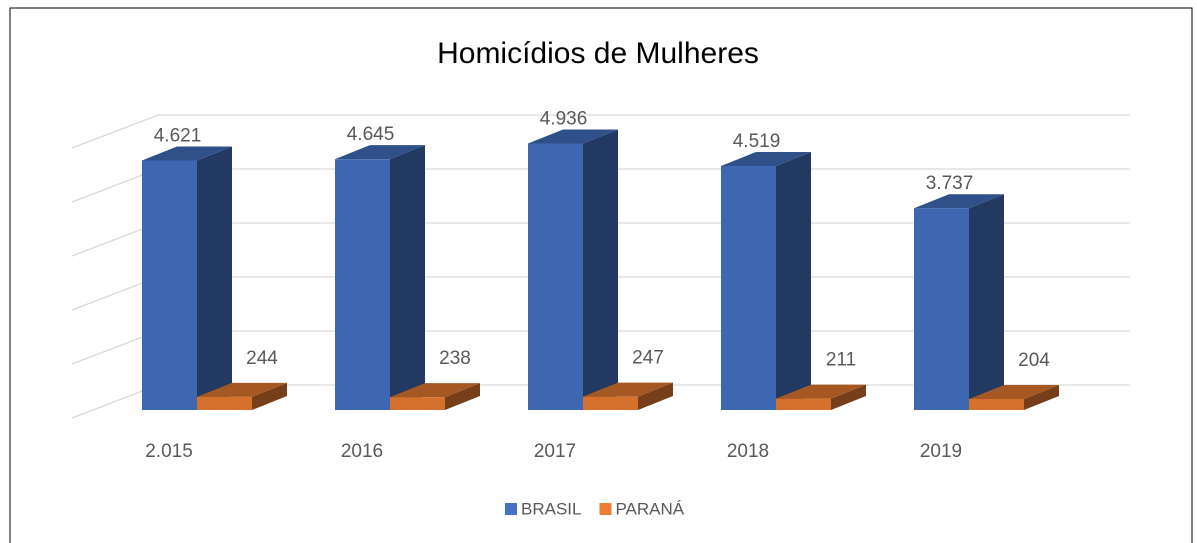 This screenshot has width=1197, height=543. I want to click on x-tick-label: 2.015, so click(169, 451).